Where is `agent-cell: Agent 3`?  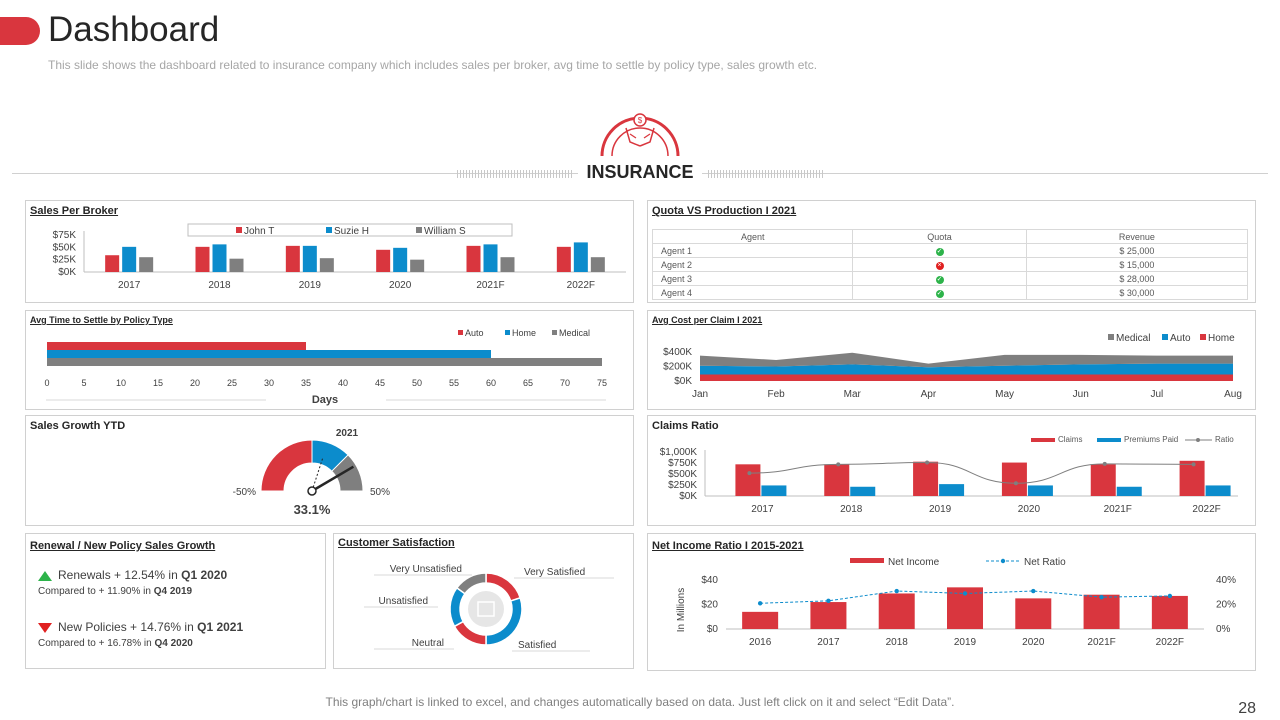 agent-cell: Agent 3 is located at coordinates (752, 278).